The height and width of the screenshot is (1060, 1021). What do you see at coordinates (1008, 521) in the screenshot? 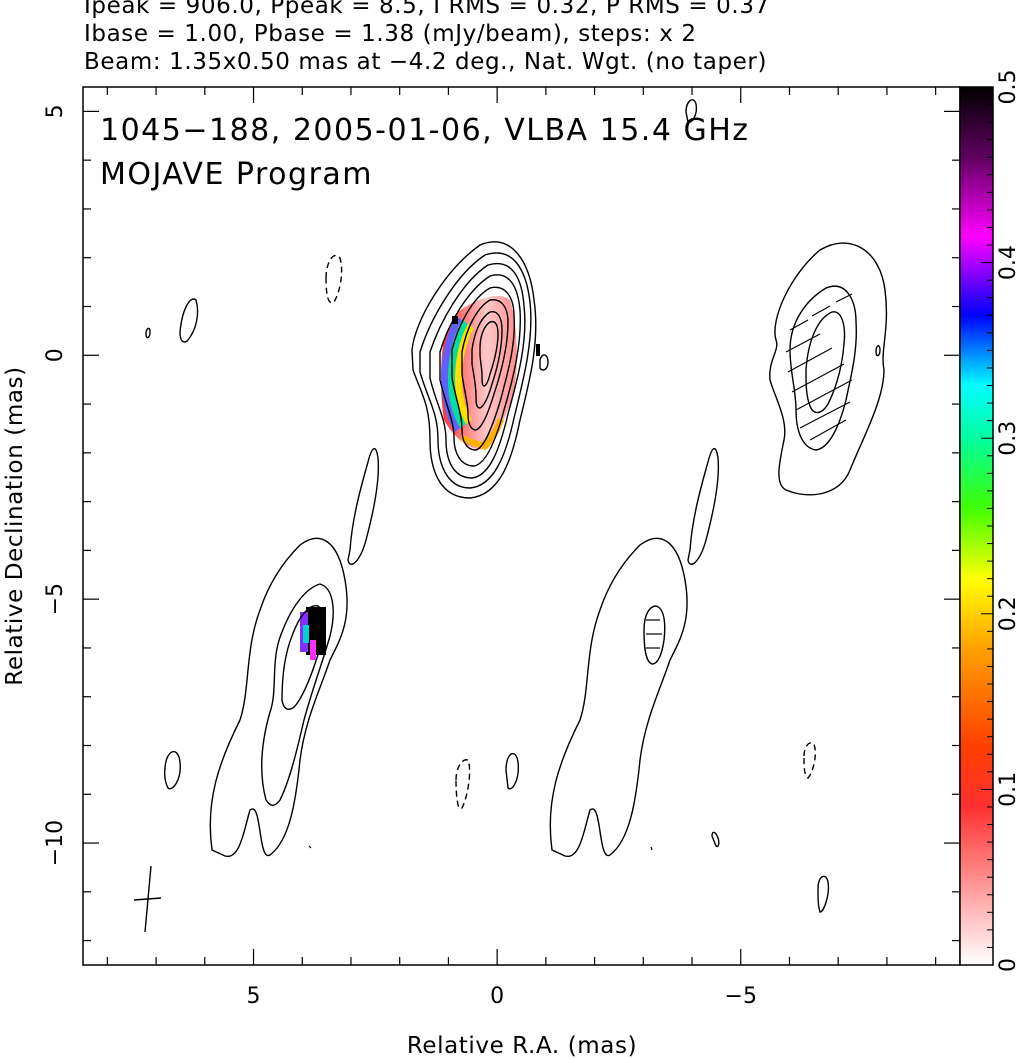
I see `colorbar-tick-labels: 0 0.1 0.2 0.3 0.4 0.5` at bounding box center [1008, 521].